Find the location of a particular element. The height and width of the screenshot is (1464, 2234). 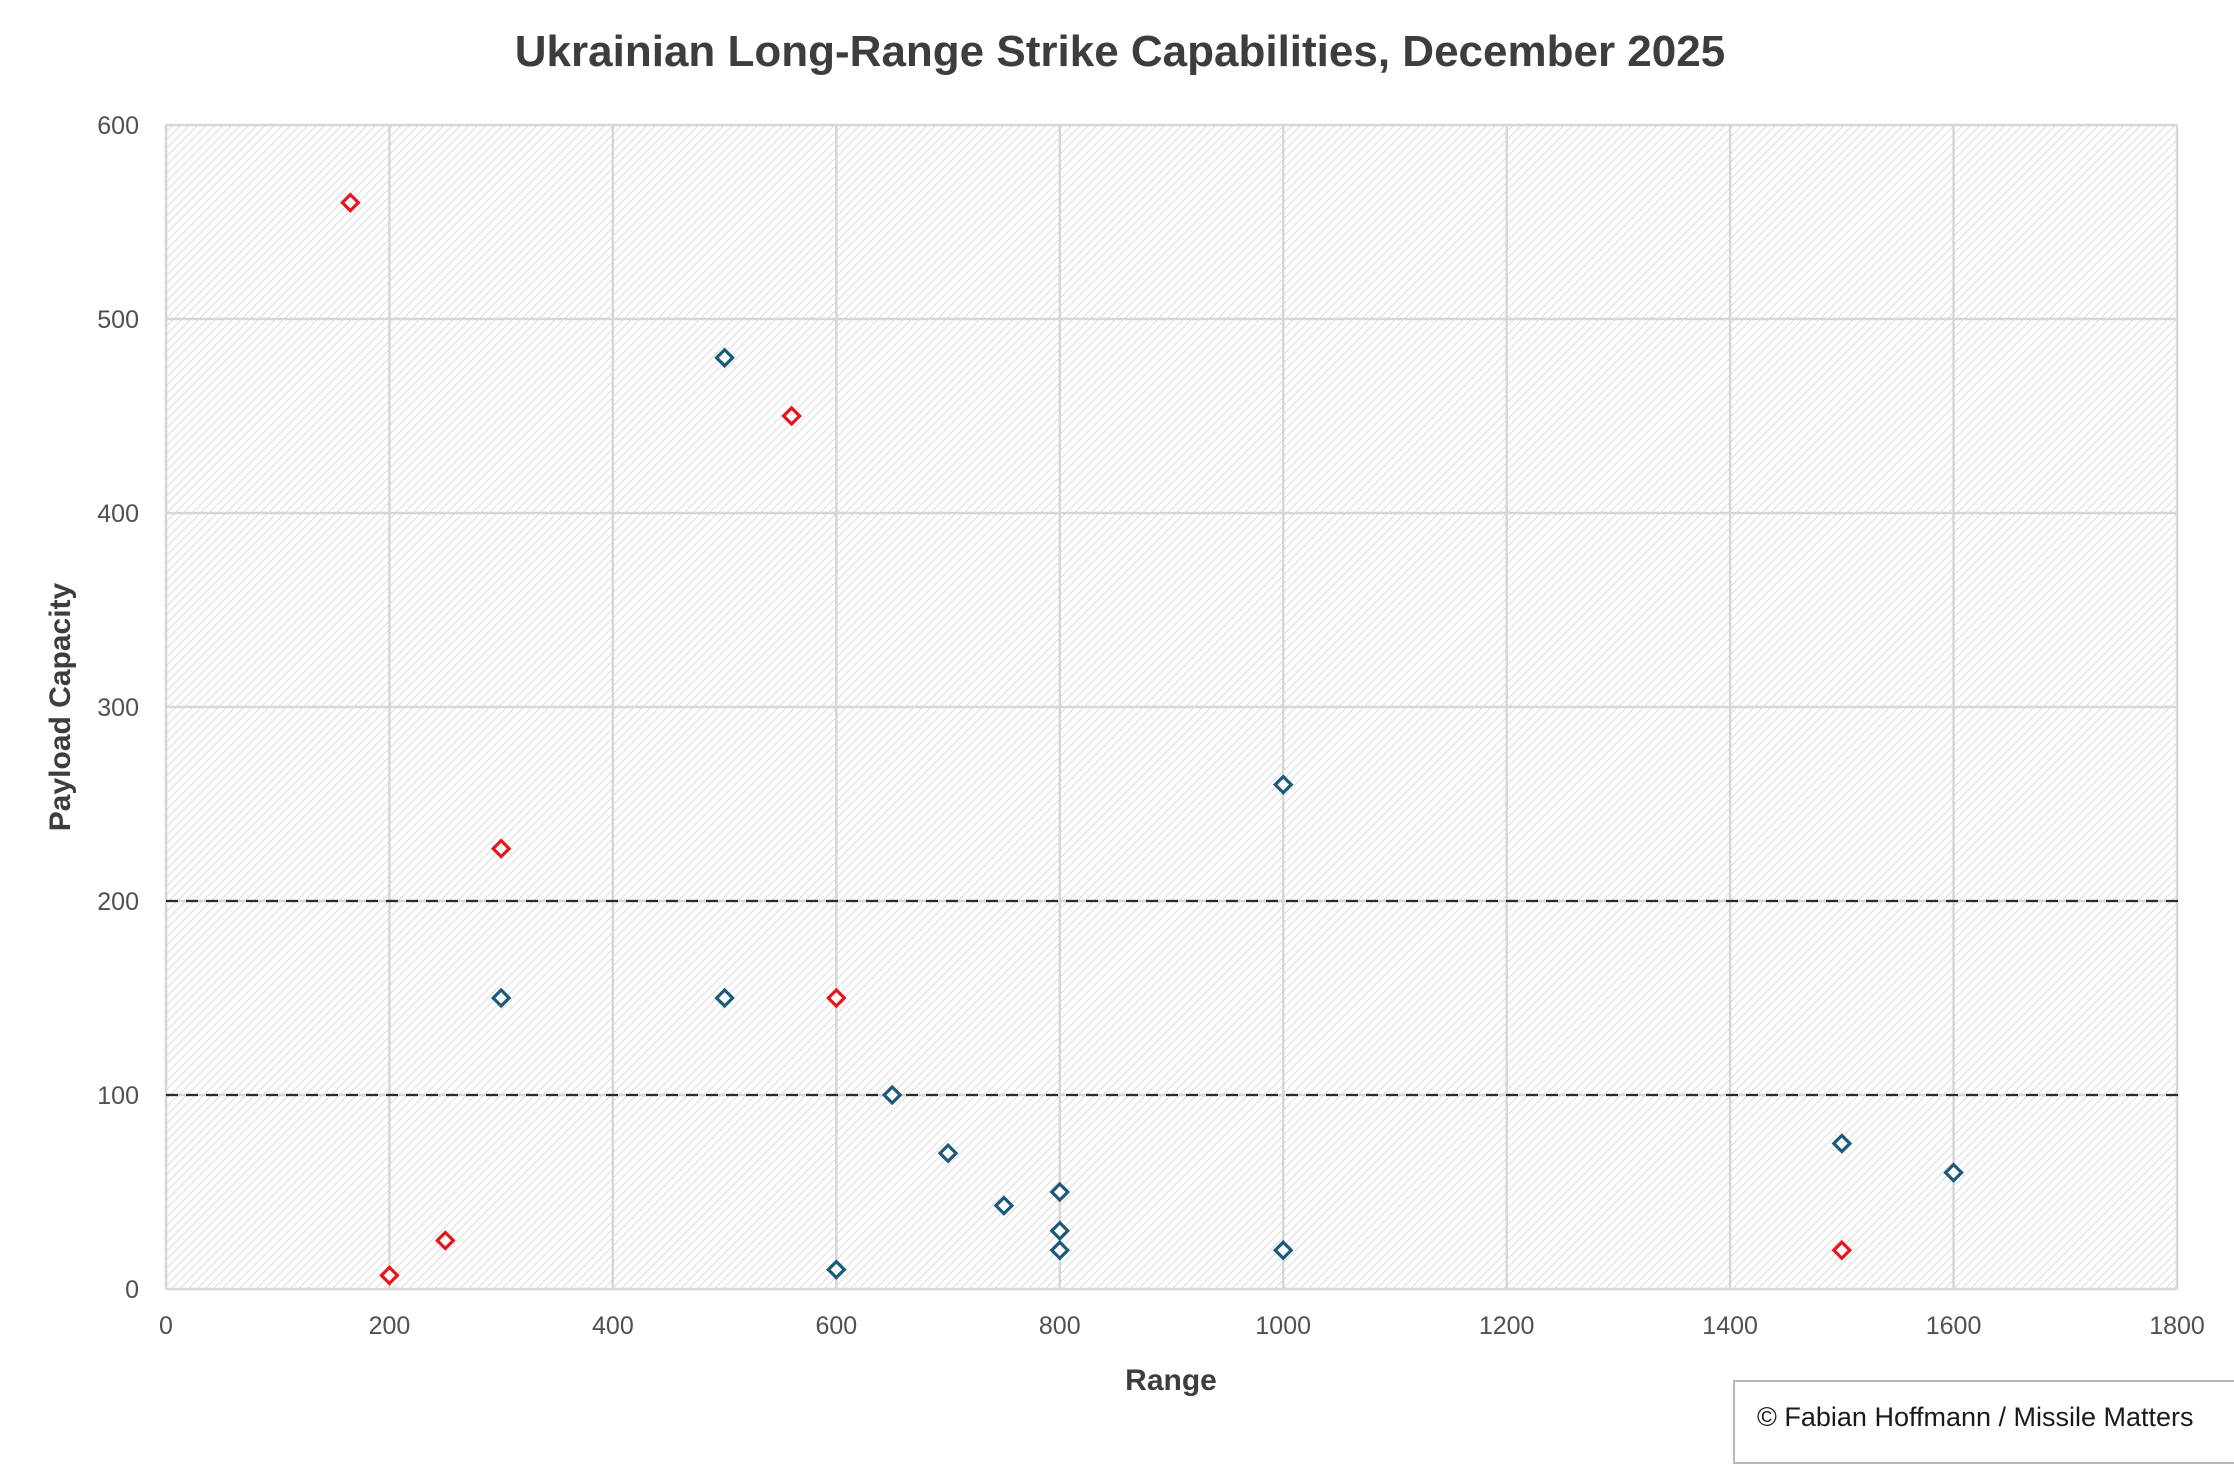

x-tick-label: 400 is located at coordinates (613, 1326).